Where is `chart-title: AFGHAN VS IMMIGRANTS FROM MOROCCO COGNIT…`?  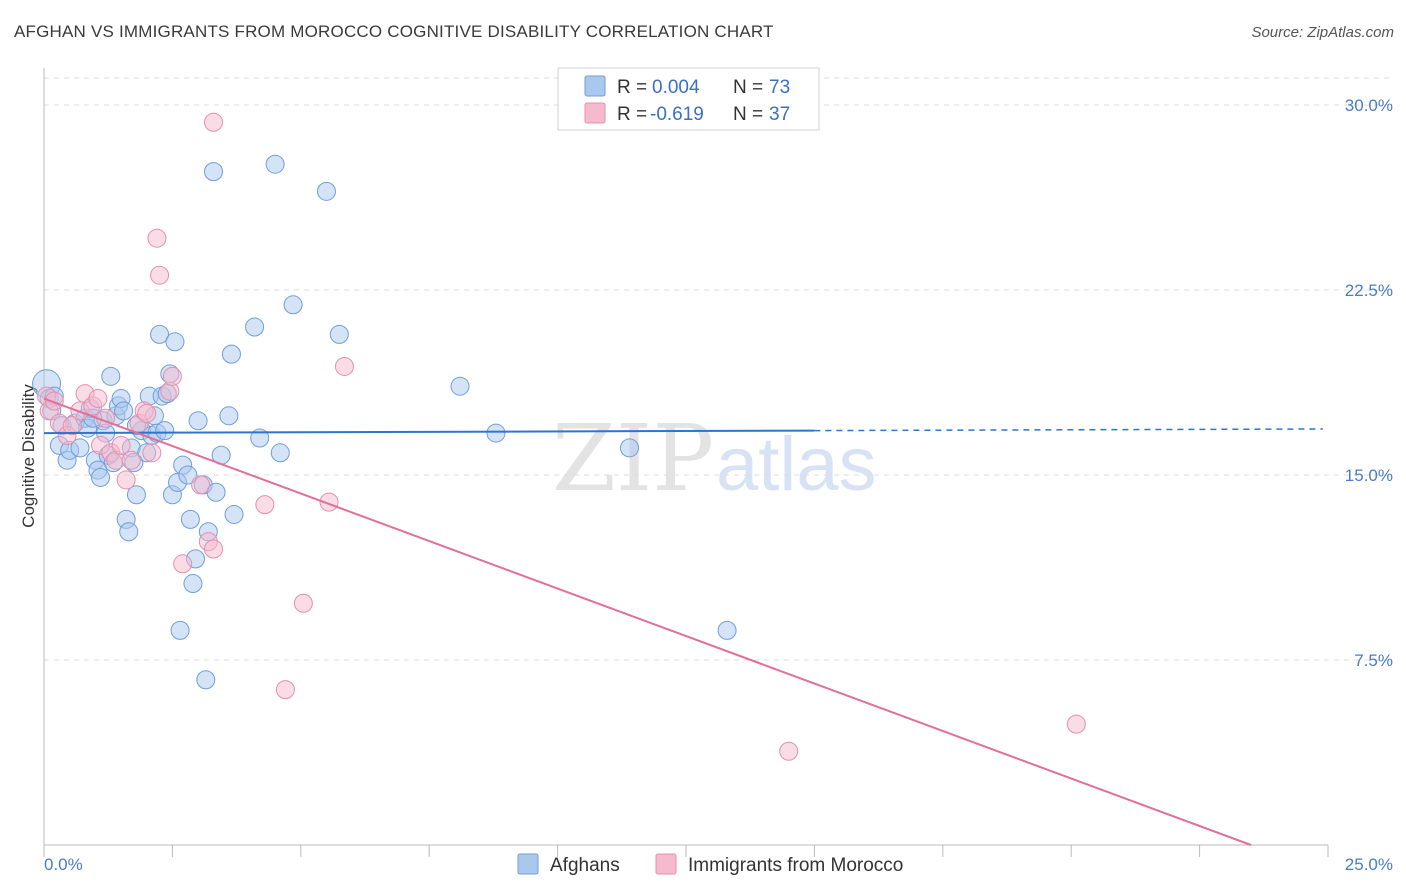 chart-title: AFGHAN VS IMMIGRANTS FROM MOROCCO COGNIT… is located at coordinates (394, 31).